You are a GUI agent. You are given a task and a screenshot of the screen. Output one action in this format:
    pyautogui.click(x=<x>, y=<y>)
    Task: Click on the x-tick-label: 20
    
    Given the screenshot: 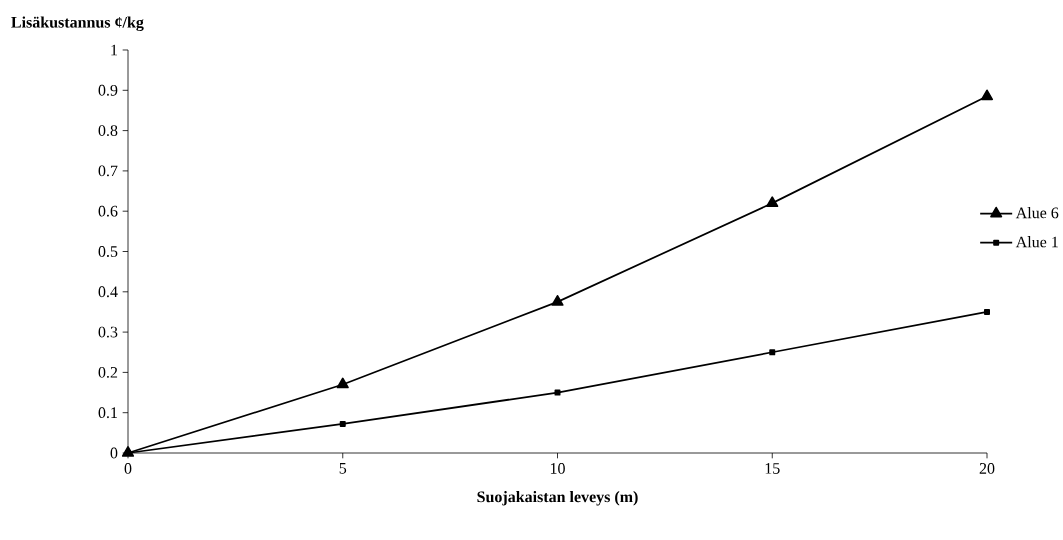 What is the action you would take?
    pyautogui.click(x=987, y=468)
    